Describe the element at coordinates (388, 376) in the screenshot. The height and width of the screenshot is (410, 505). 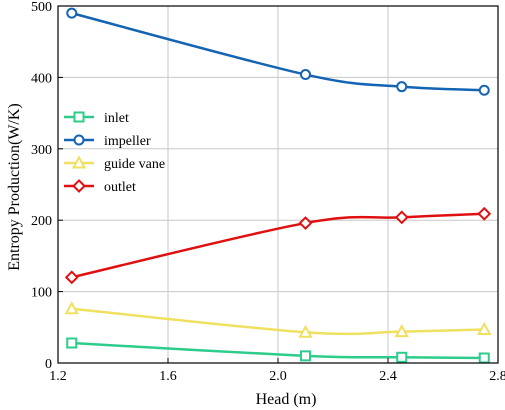
I see `x-tick-label: 2.4` at that location.